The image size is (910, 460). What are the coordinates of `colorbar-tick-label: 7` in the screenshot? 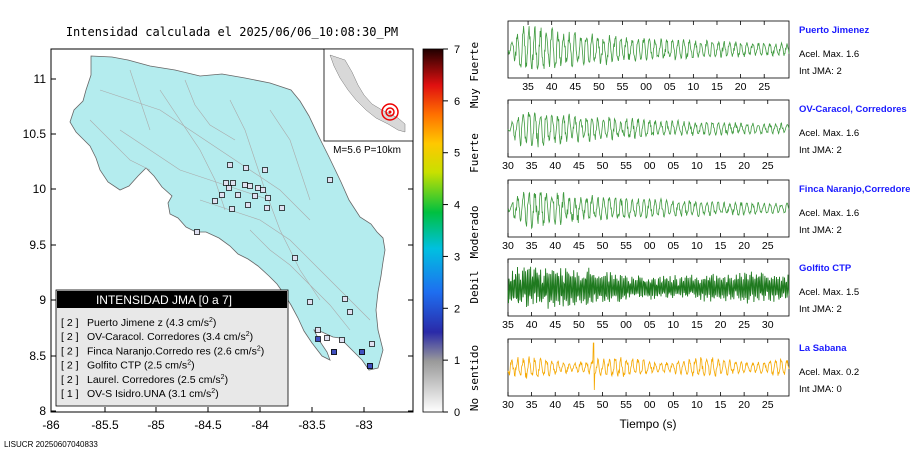 It's located at (457, 50).